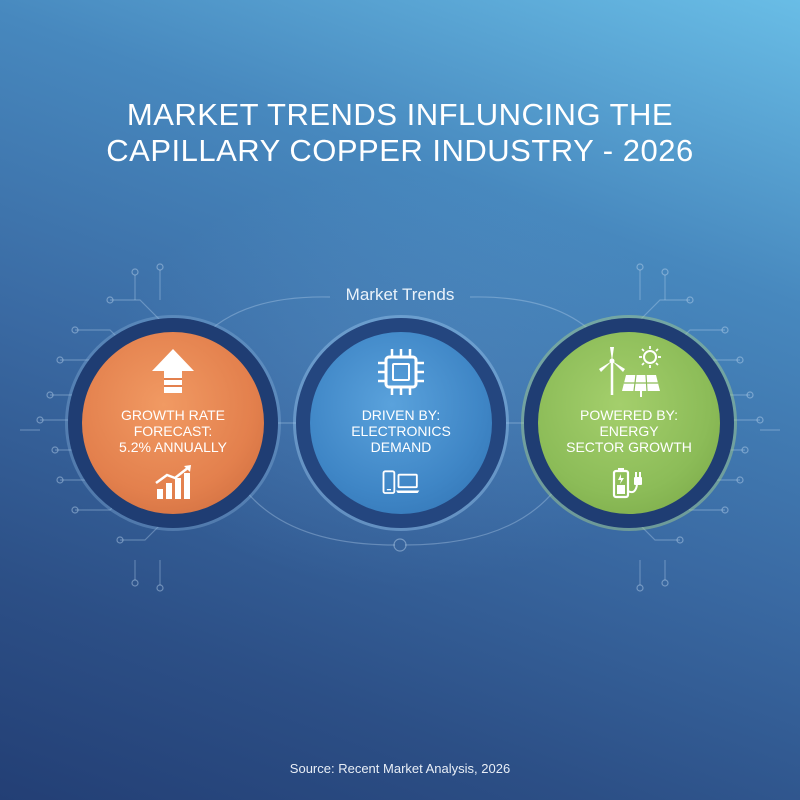  Describe the element at coordinates (400, 294) in the screenshot. I see `market-trends-label: Market Trends` at that location.